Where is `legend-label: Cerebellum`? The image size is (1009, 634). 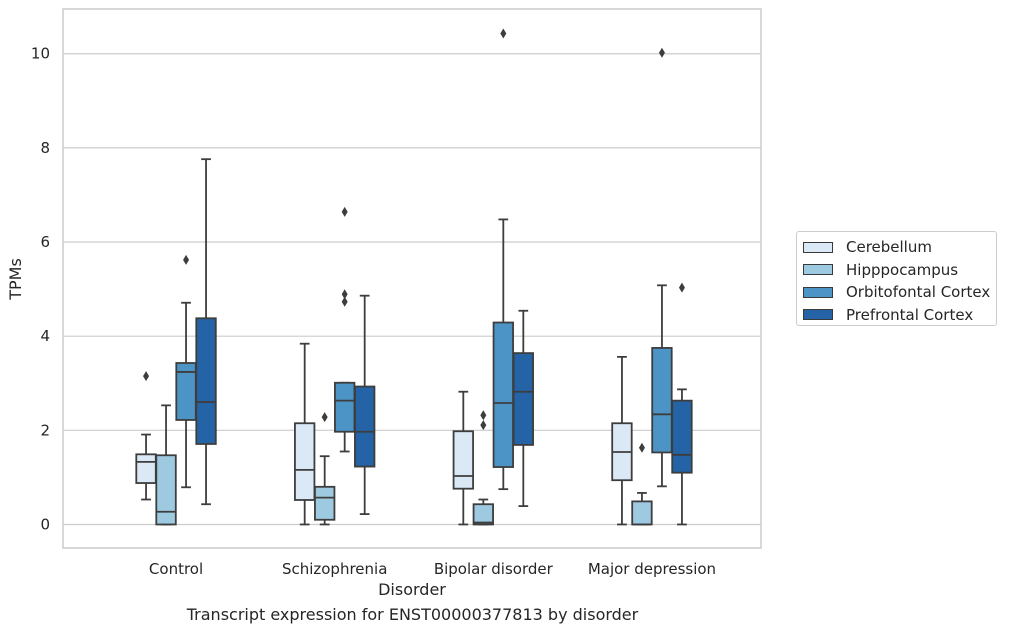
legend-label: Cerebellum is located at coordinates (889, 247).